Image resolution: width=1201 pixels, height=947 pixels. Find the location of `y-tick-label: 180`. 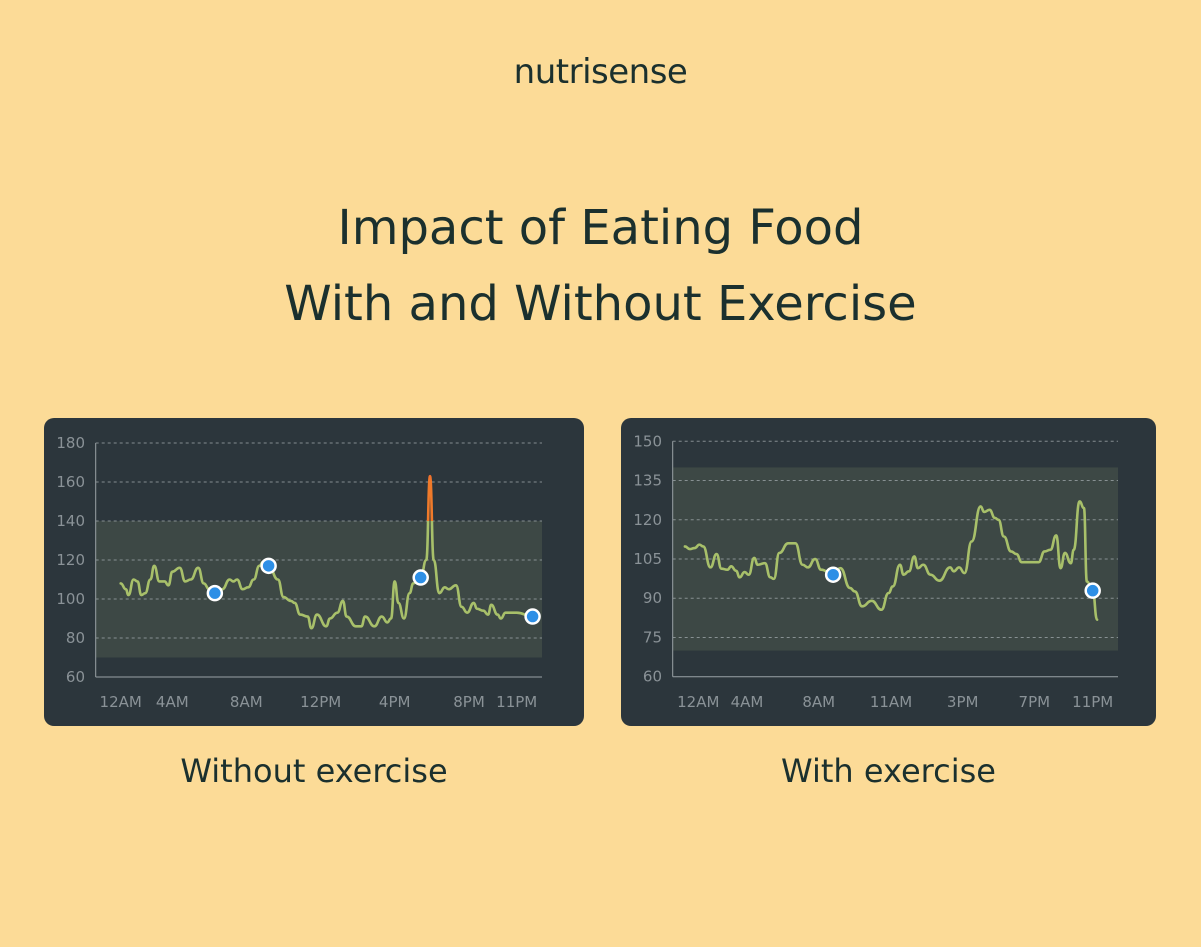

y-tick-label: 180 is located at coordinates (70, 443).